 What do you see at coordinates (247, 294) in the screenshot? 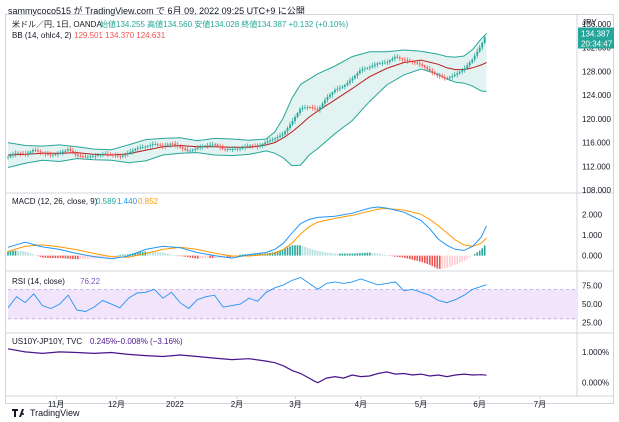
I see `rsi-line` at bounding box center [247, 294].